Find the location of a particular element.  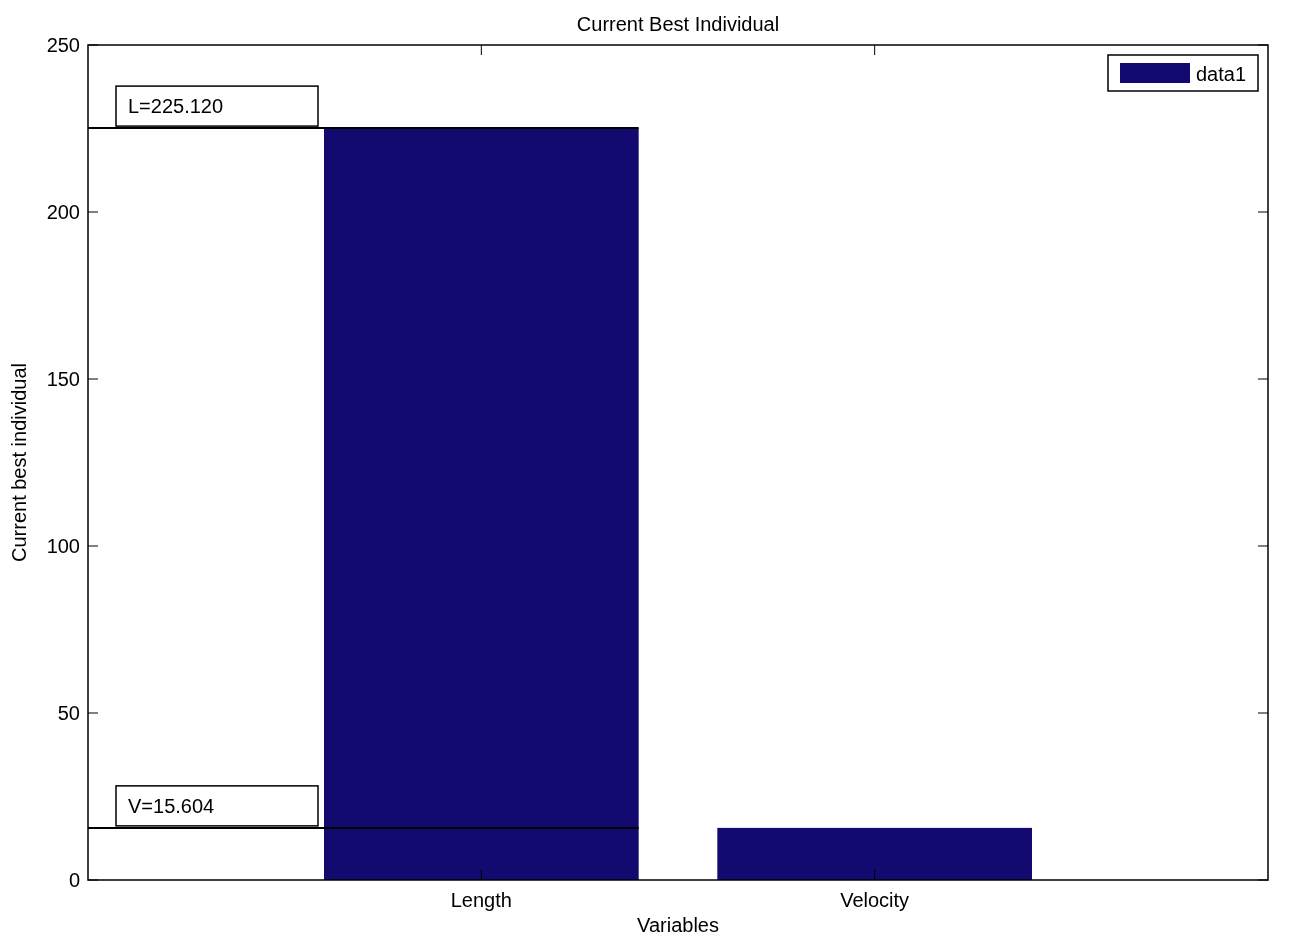

x-tick-label: Velocity is located at coordinates (875, 900).